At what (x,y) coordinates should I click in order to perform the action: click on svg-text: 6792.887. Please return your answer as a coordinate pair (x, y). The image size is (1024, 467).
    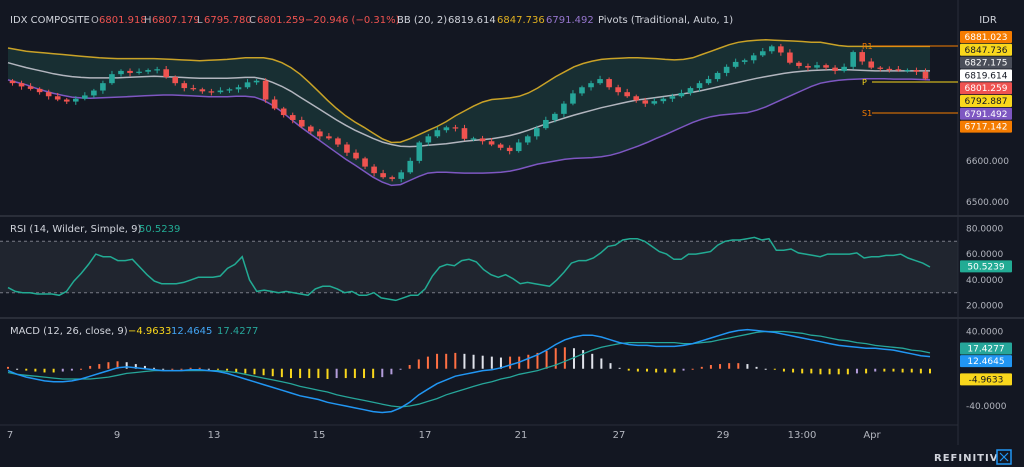
    Looking at the image, I should click on (986, 102).